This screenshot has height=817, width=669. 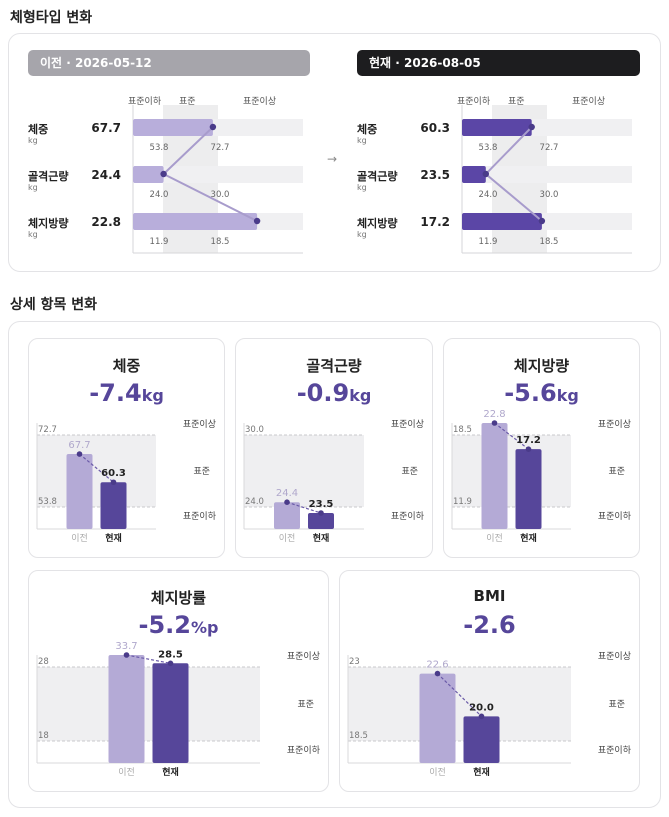 I want to click on before-bodytype-svg: 53.8 72.7 24.0 30.0 11.9 18.5, so click(x=217, y=179).